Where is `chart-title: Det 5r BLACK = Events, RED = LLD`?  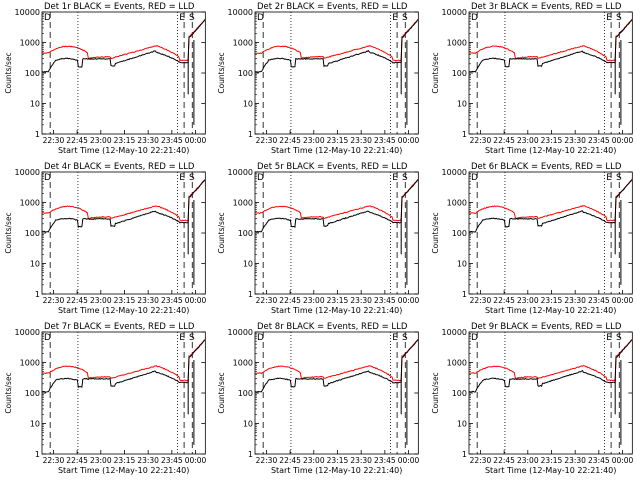 chart-title: Det 5r BLACK = Events, RED = LLD is located at coordinates (332, 167).